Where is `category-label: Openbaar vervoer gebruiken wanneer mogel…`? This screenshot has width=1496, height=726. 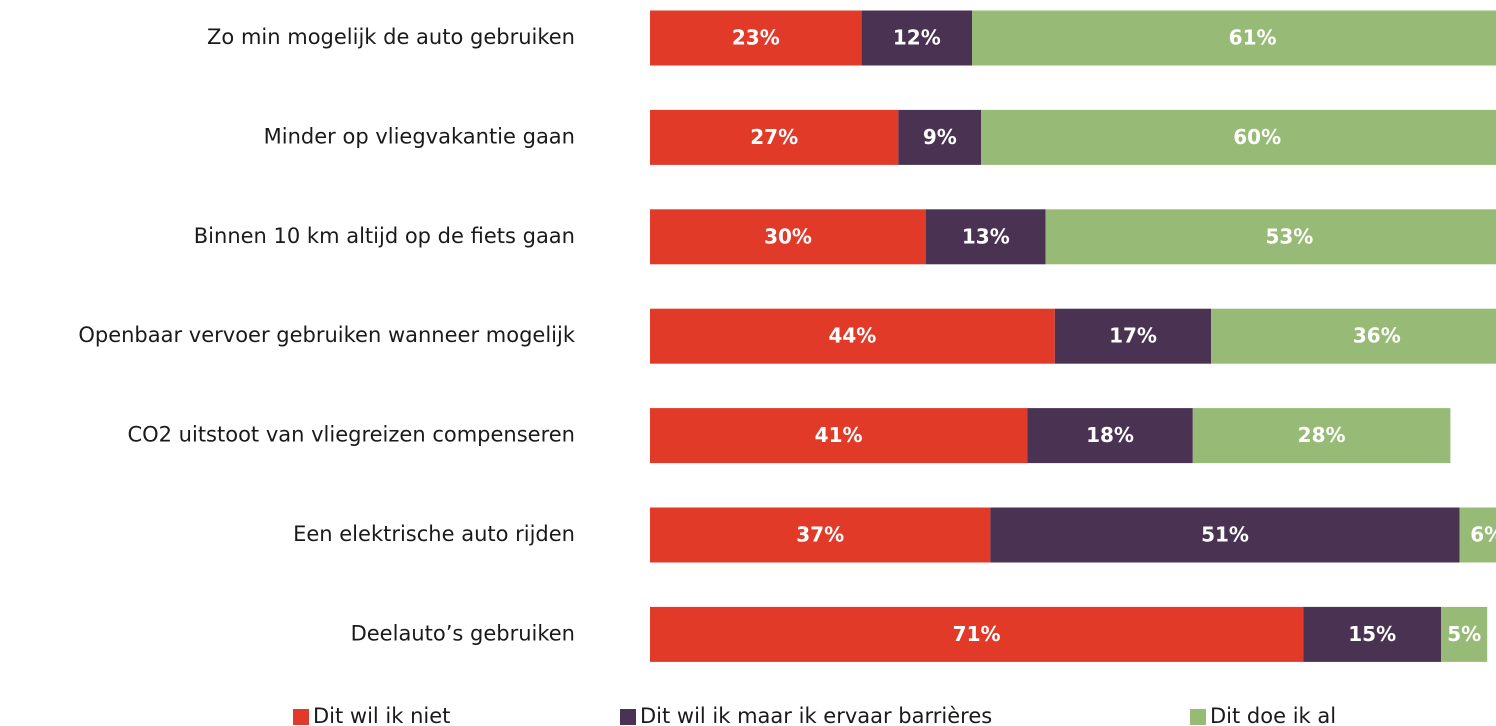 category-label: Openbaar vervoer gebruiken wanneer mogel… is located at coordinates (326, 335).